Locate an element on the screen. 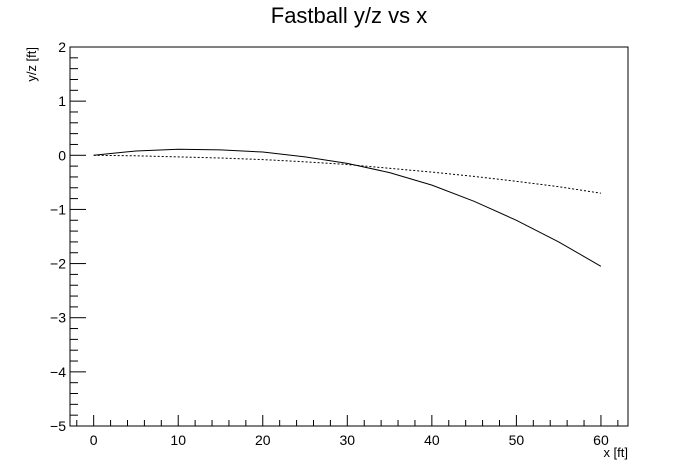 The height and width of the screenshot is (474, 698). x-tick-label: 40 is located at coordinates (432, 440).